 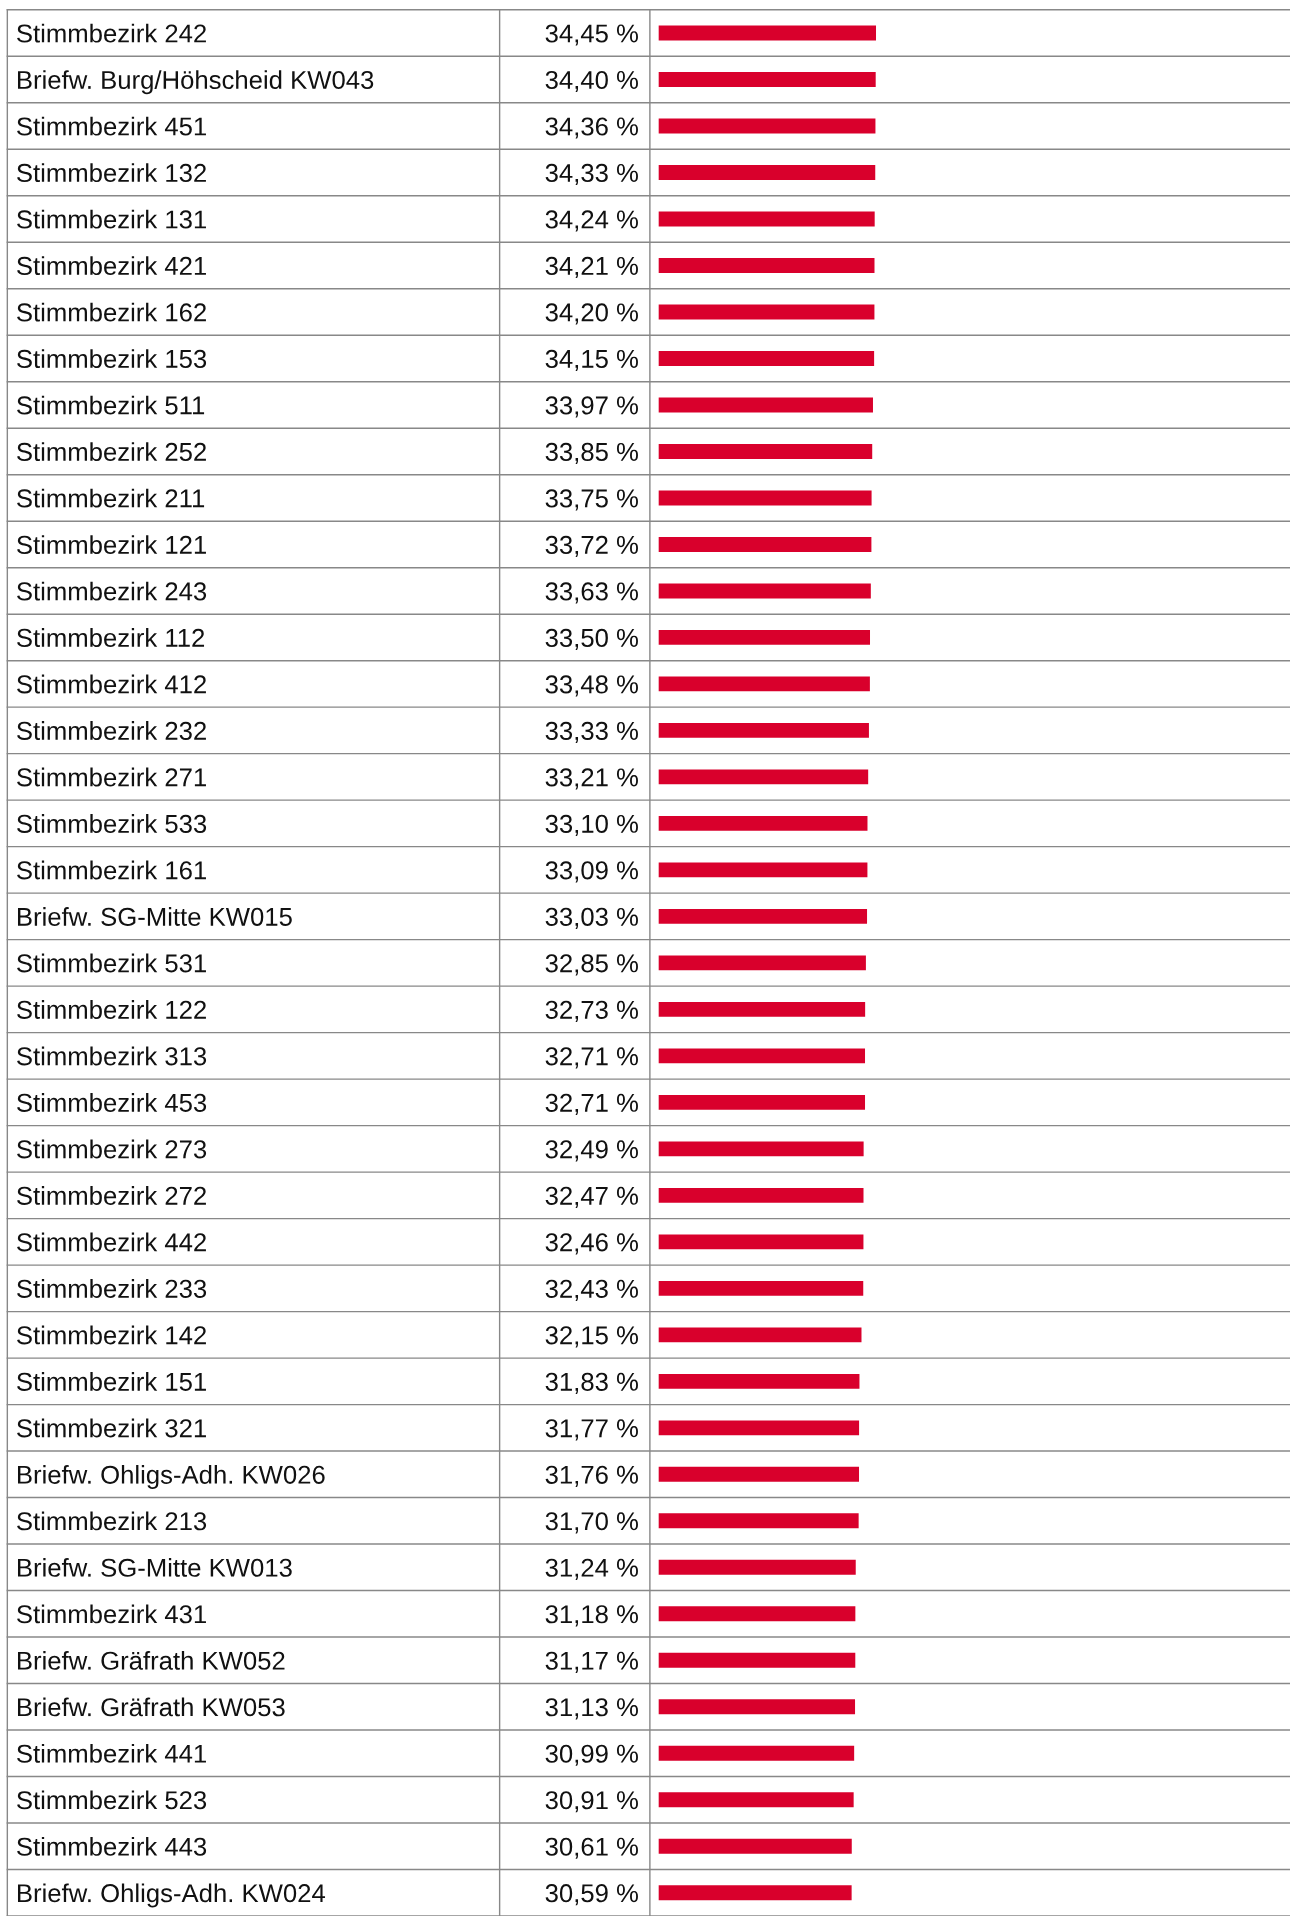 What do you see at coordinates (591, 872) in the screenshot?
I see `data-label: 33,09 %` at bounding box center [591, 872].